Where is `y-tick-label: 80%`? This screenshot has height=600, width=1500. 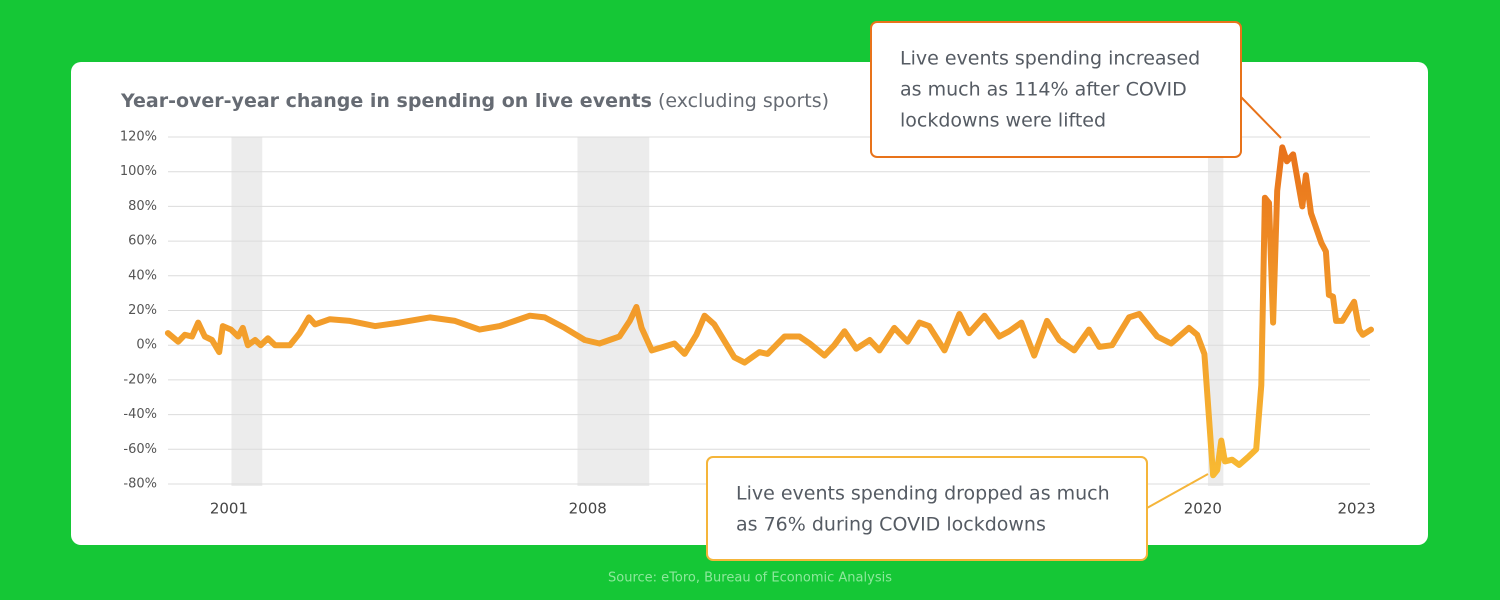
y-tick-label: 80% is located at coordinates (142, 206).